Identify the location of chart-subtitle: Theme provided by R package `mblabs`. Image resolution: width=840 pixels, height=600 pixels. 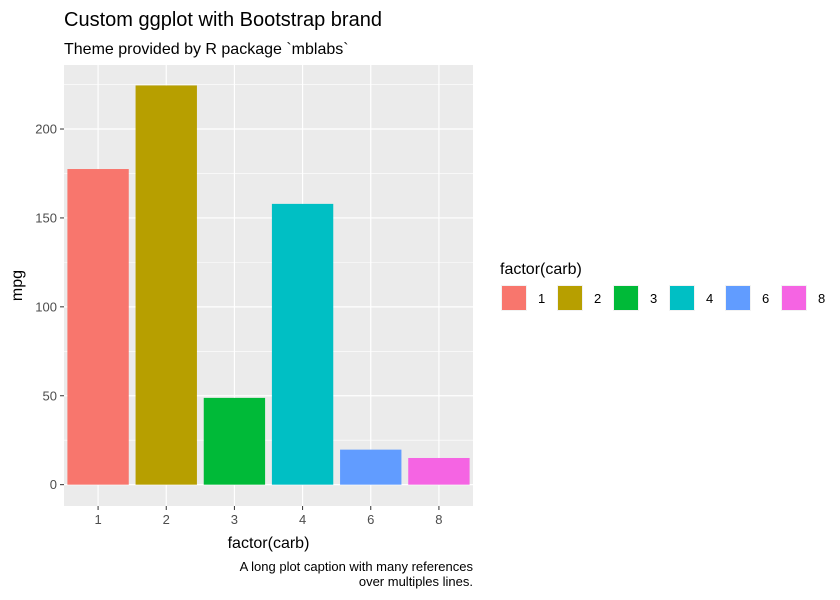
(206, 49).